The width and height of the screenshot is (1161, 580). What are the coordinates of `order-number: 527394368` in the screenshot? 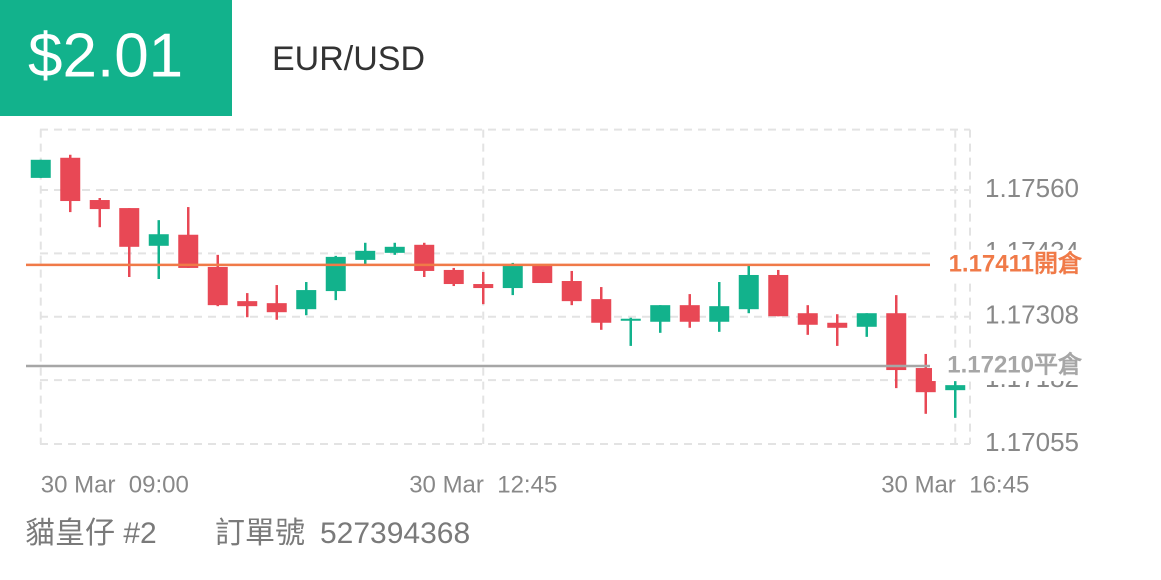 It's located at (395, 533).